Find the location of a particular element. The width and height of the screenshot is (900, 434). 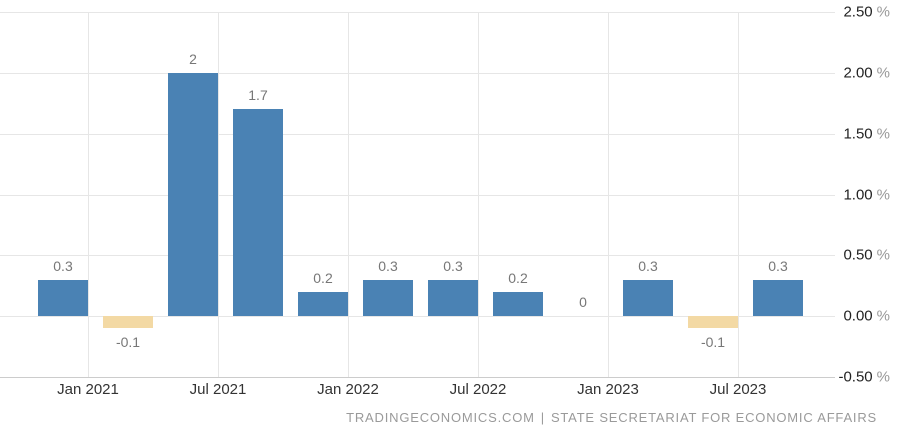

y-axis-tick-label: 0.00% is located at coordinates (866, 316).